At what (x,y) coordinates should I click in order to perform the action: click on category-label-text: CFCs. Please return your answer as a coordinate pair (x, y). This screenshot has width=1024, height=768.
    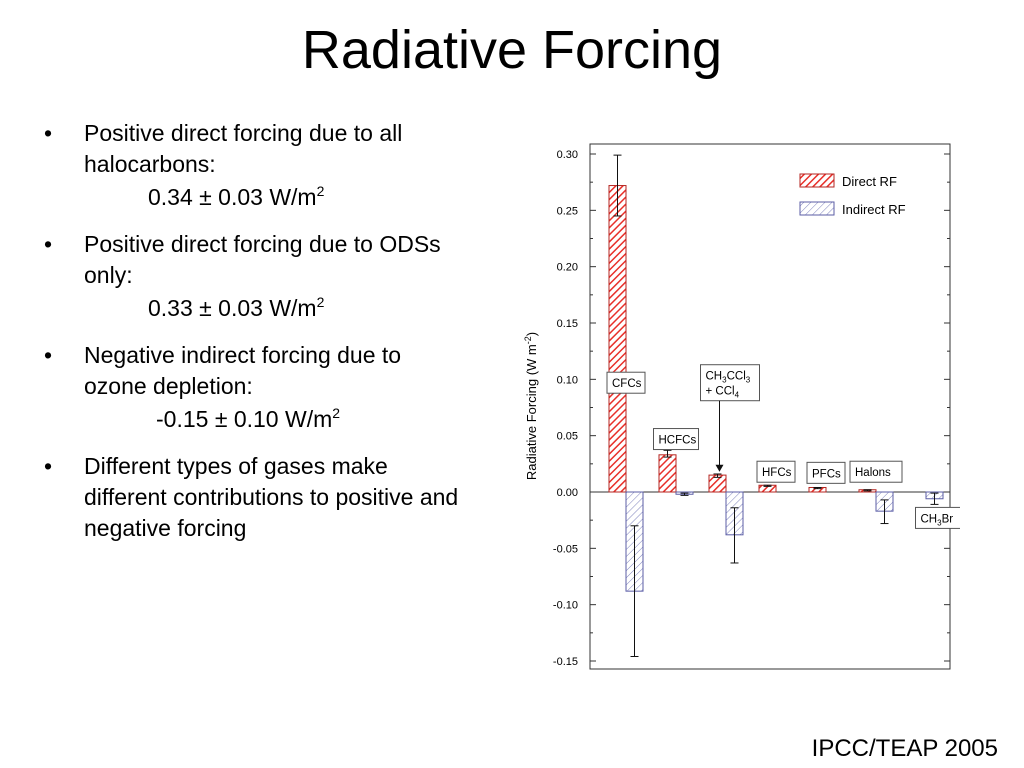
    Looking at the image, I should click on (627, 384).